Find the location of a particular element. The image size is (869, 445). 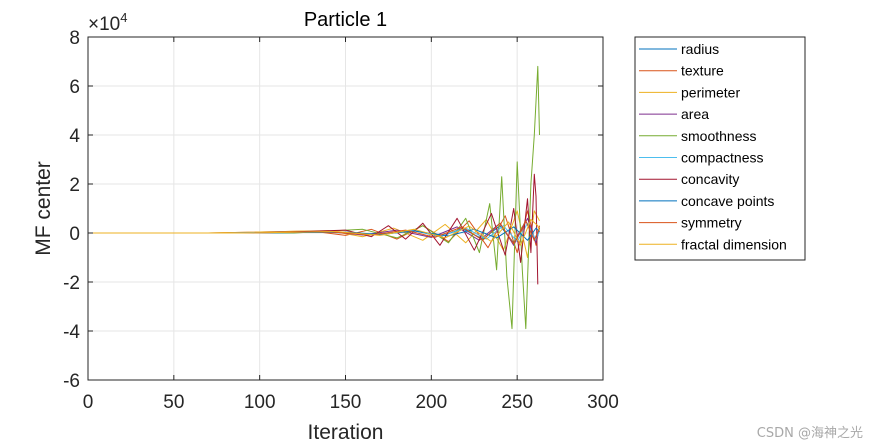

legend-label: symmetry is located at coordinates (711, 223).